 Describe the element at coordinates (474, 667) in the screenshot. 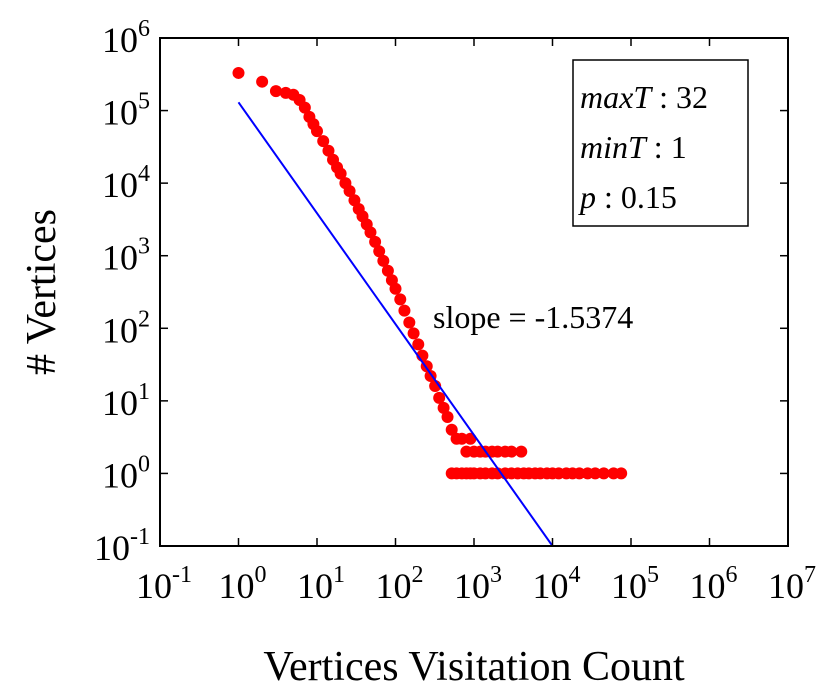

I see `x-axis-title: Vertices Visitation Count` at that location.